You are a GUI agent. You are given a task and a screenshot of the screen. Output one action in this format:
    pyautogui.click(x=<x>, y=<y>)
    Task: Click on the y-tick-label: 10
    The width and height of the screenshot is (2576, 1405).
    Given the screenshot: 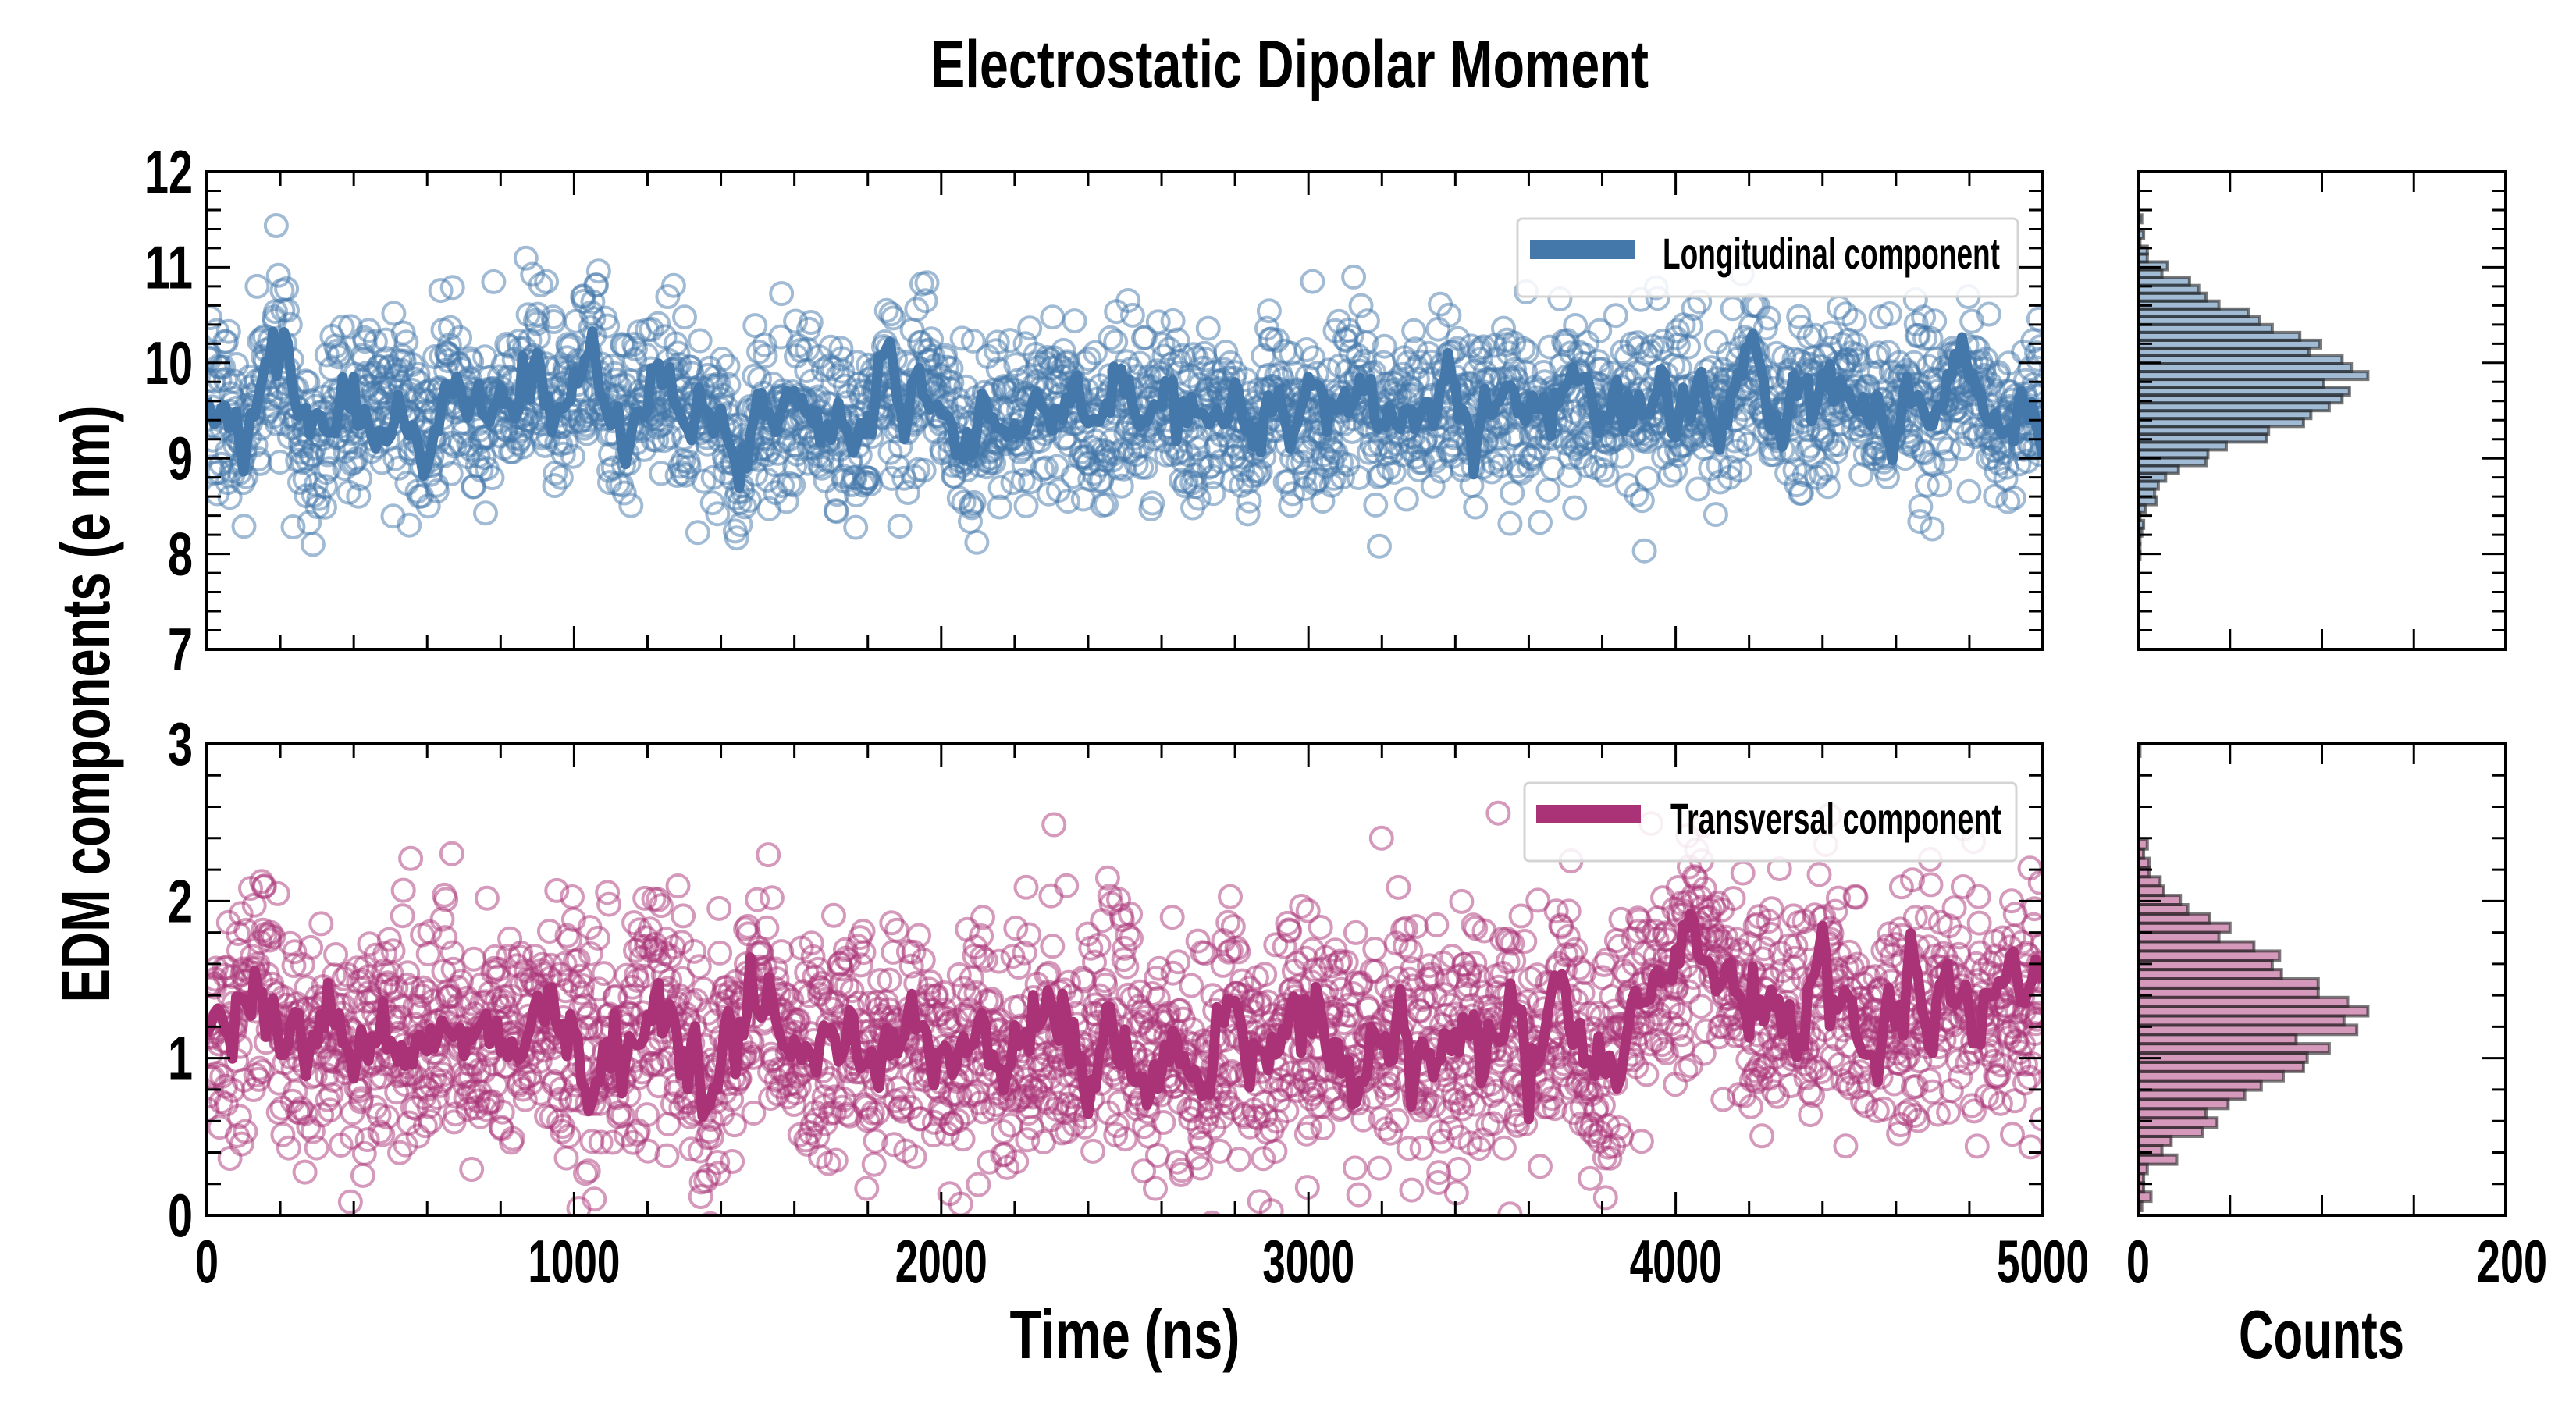 What is the action you would take?
    pyautogui.click(x=168, y=363)
    